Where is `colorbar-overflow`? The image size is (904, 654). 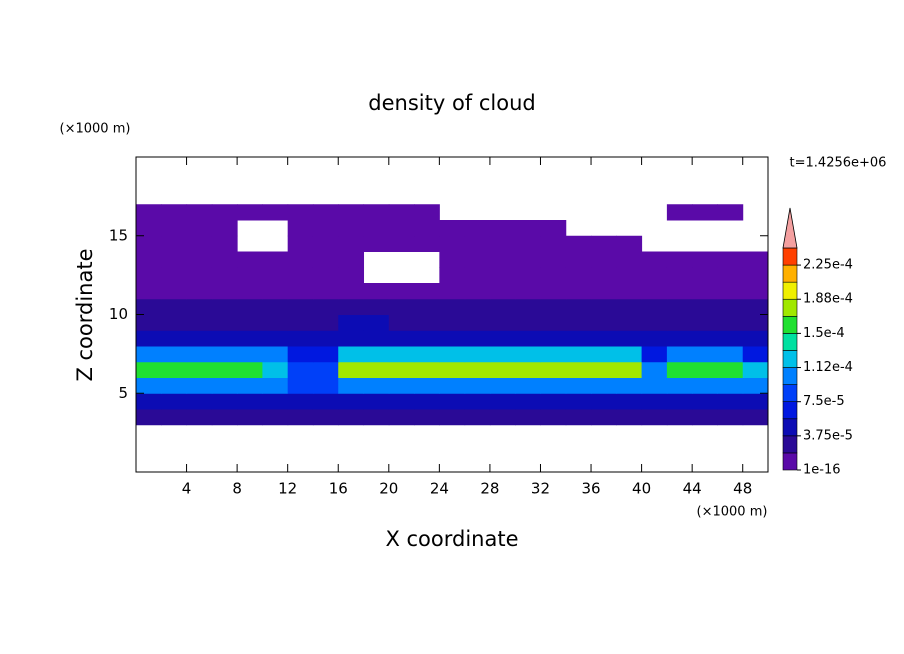
colorbar-overflow is located at coordinates (790, 228).